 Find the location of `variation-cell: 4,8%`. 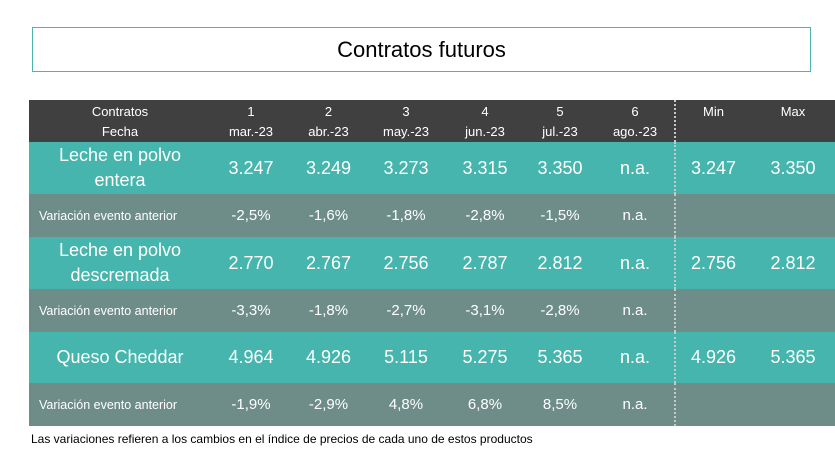

variation-cell: 4,8% is located at coordinates (406, 404).